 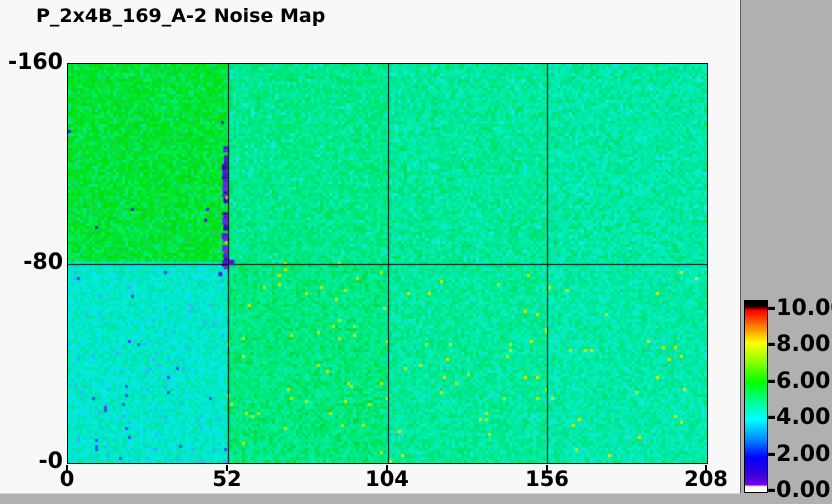 I want to click on y-axis-tick-label-80: -80, so click(x=43, y=262).